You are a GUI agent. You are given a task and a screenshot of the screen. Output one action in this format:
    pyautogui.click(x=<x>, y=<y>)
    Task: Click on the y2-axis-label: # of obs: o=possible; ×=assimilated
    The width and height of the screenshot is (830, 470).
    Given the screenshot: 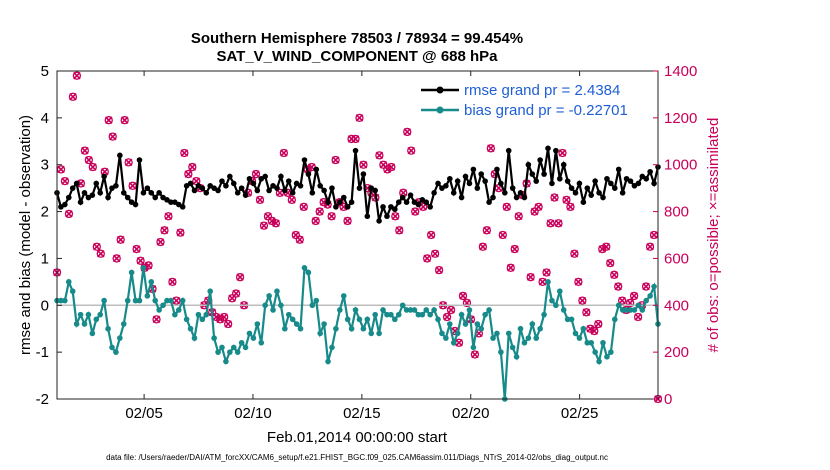 What is the action you would take?
    pyautogui.click(x=713, y=235)
    